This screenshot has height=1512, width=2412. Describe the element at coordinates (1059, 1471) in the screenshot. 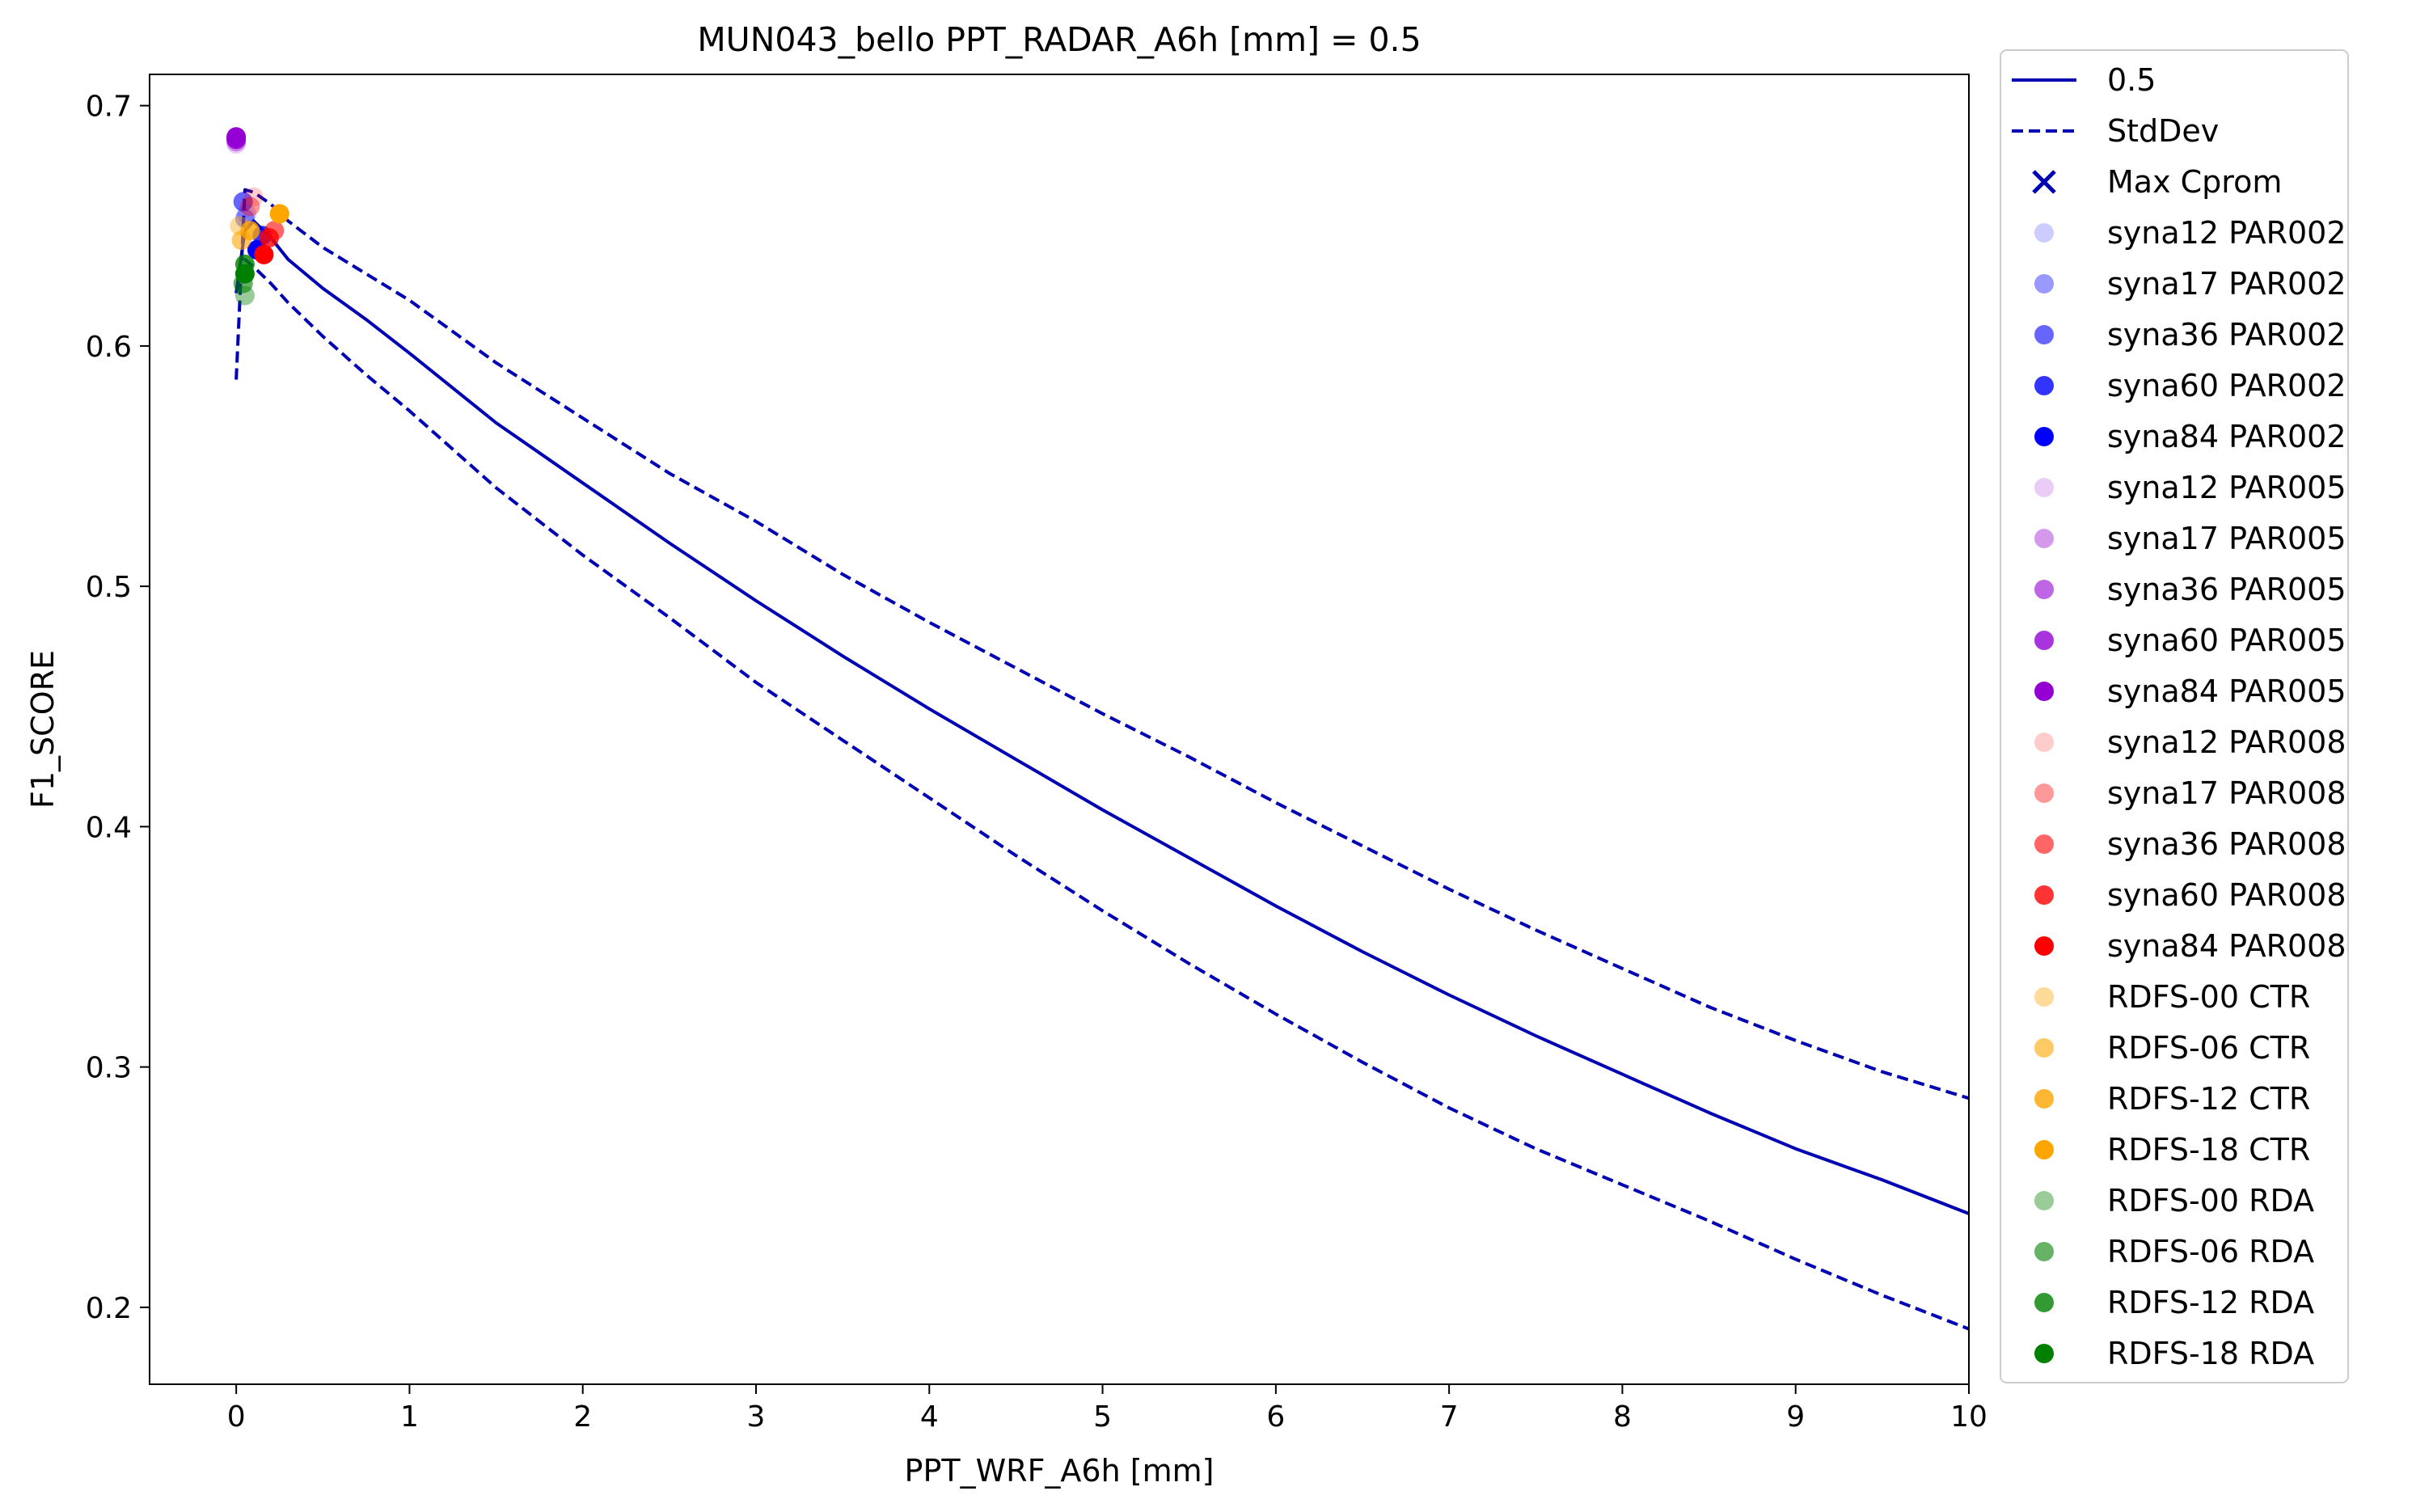

I see `x-axis-label: PPT_WRF_A6h [mm]` at that location.